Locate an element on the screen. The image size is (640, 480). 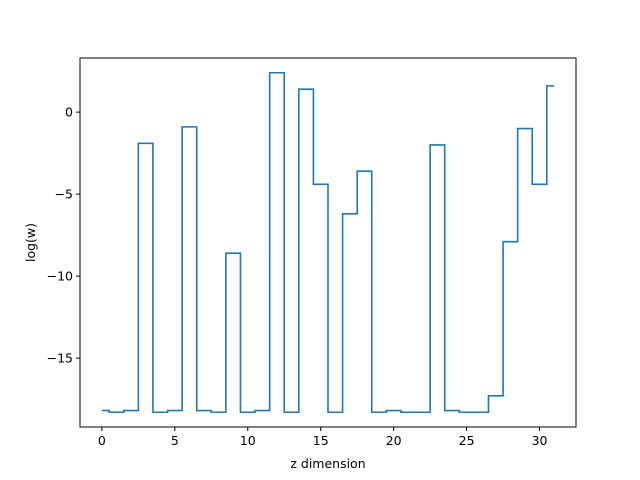
y-axis-label: log(w) is located at coordinates (30, 242).